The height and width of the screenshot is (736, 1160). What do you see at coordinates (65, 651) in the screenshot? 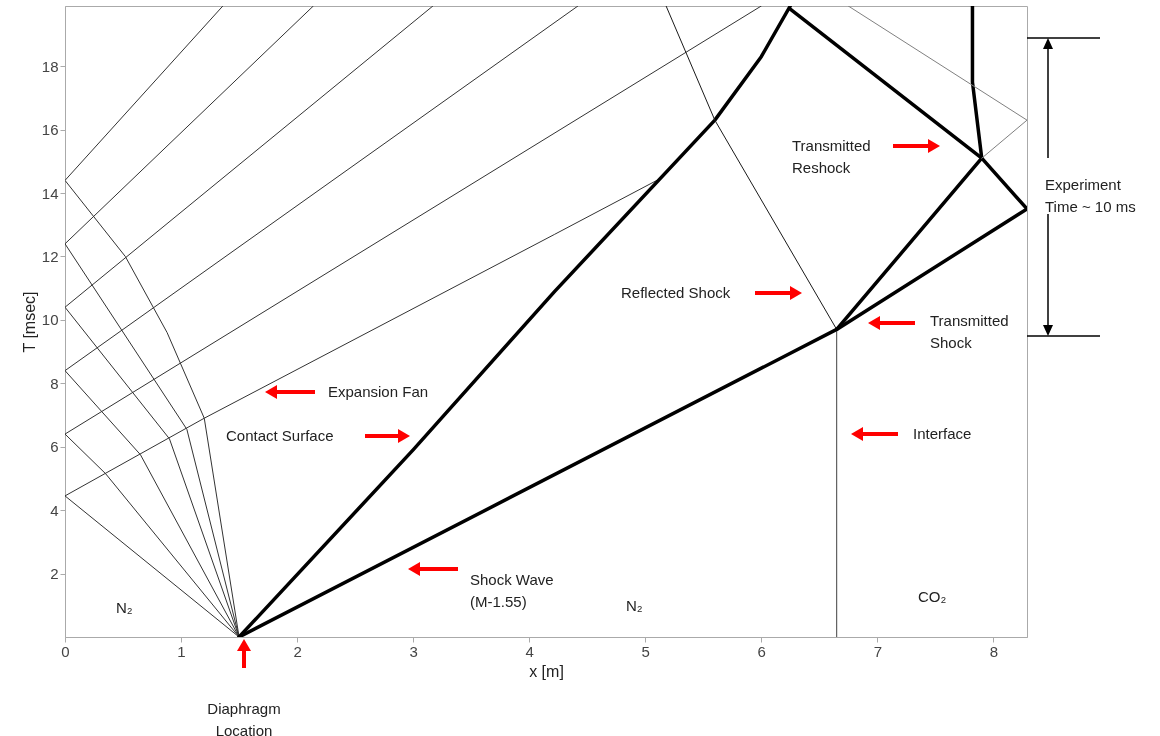
I see `x-tick-label: 0` at bounding box center [65, 651].